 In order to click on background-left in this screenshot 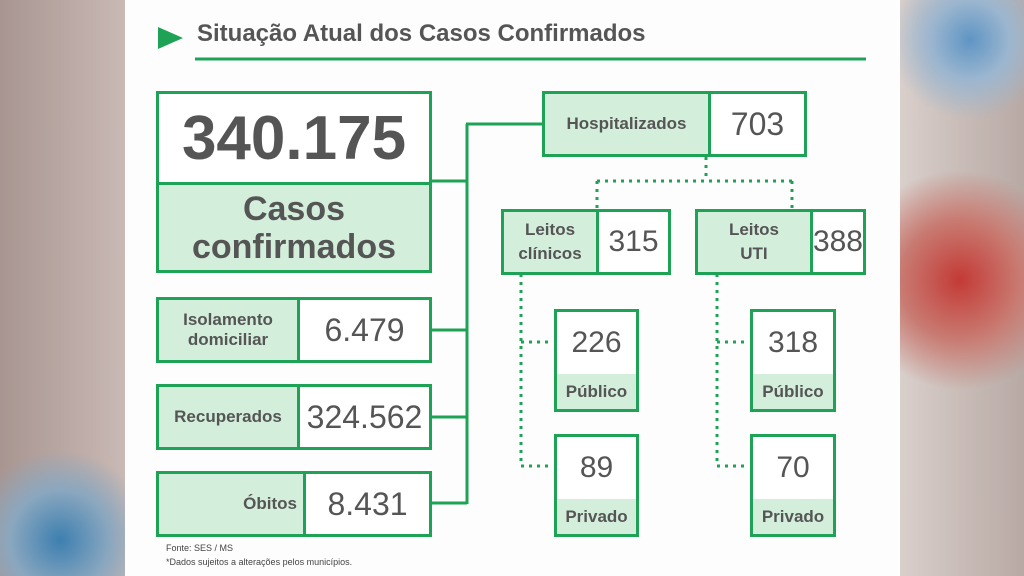, I will do `click(62, 288)`.